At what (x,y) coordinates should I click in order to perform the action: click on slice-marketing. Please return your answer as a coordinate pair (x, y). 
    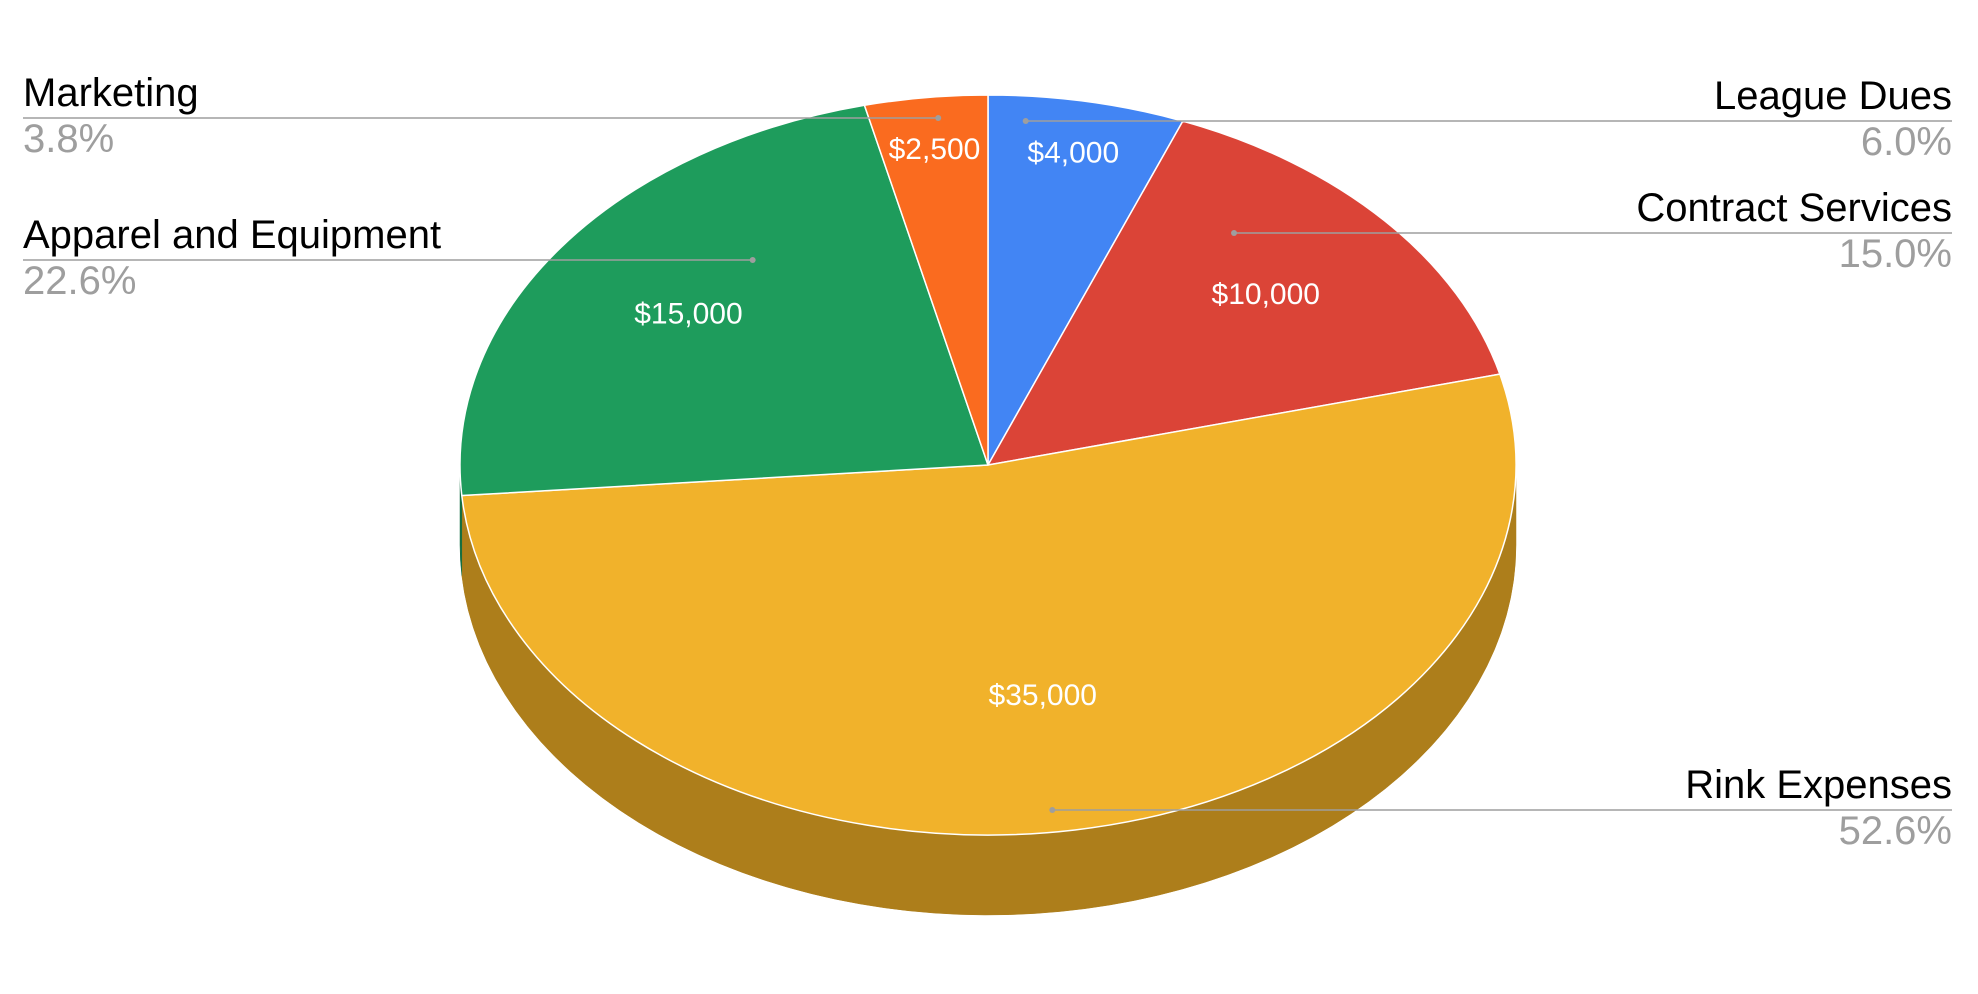
    Looking at the image, I should click on (926, 280).